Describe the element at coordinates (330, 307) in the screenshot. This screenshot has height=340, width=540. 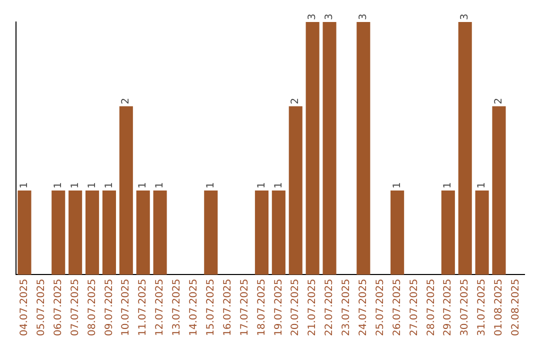
I see `x-tick-label: 22.07.2025` at that location.